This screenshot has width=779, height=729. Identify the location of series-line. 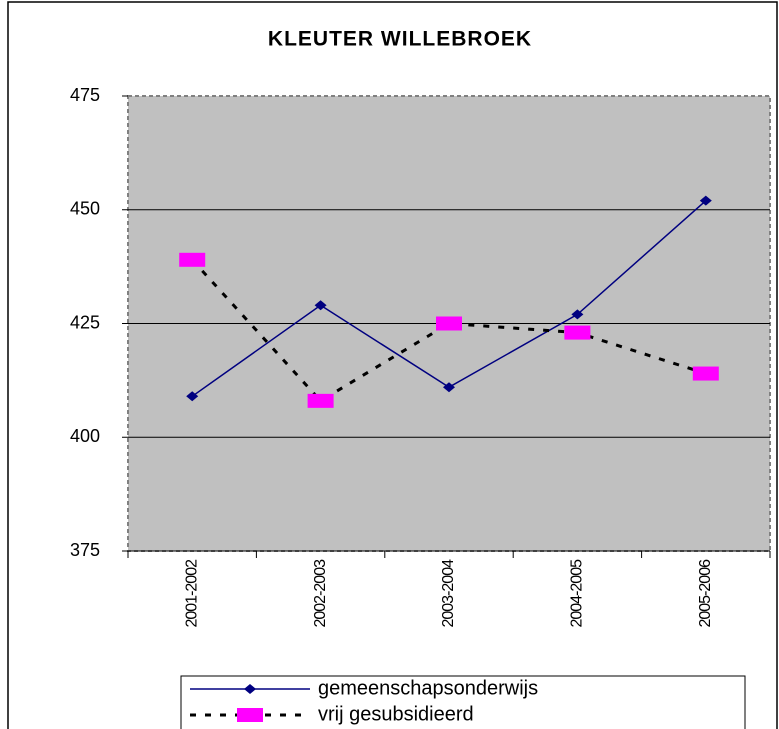
(449, 330).